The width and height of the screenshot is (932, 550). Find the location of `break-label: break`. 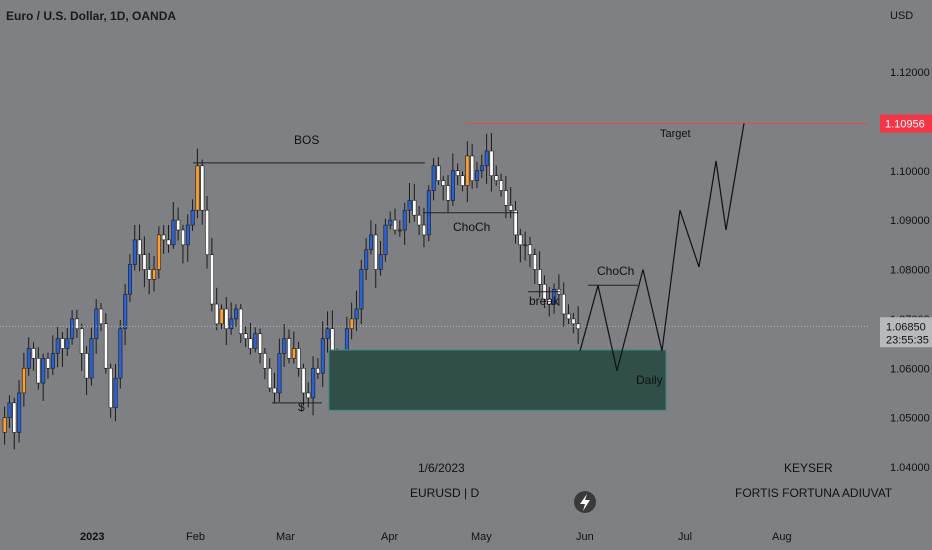

break-label: break is located at coordinates (544, 301).